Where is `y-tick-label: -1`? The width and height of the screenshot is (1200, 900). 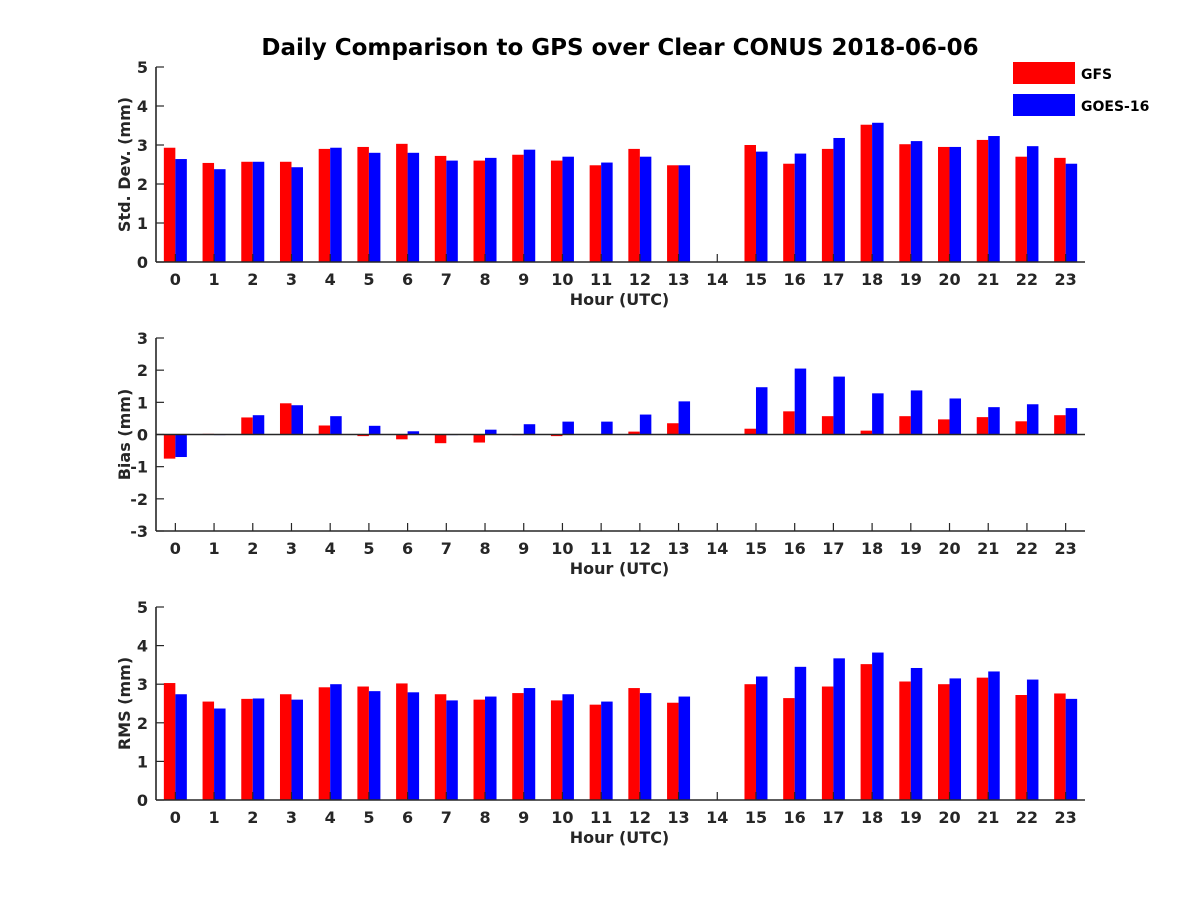
y-tick-label: -1 is located at coordinates (139, 467).